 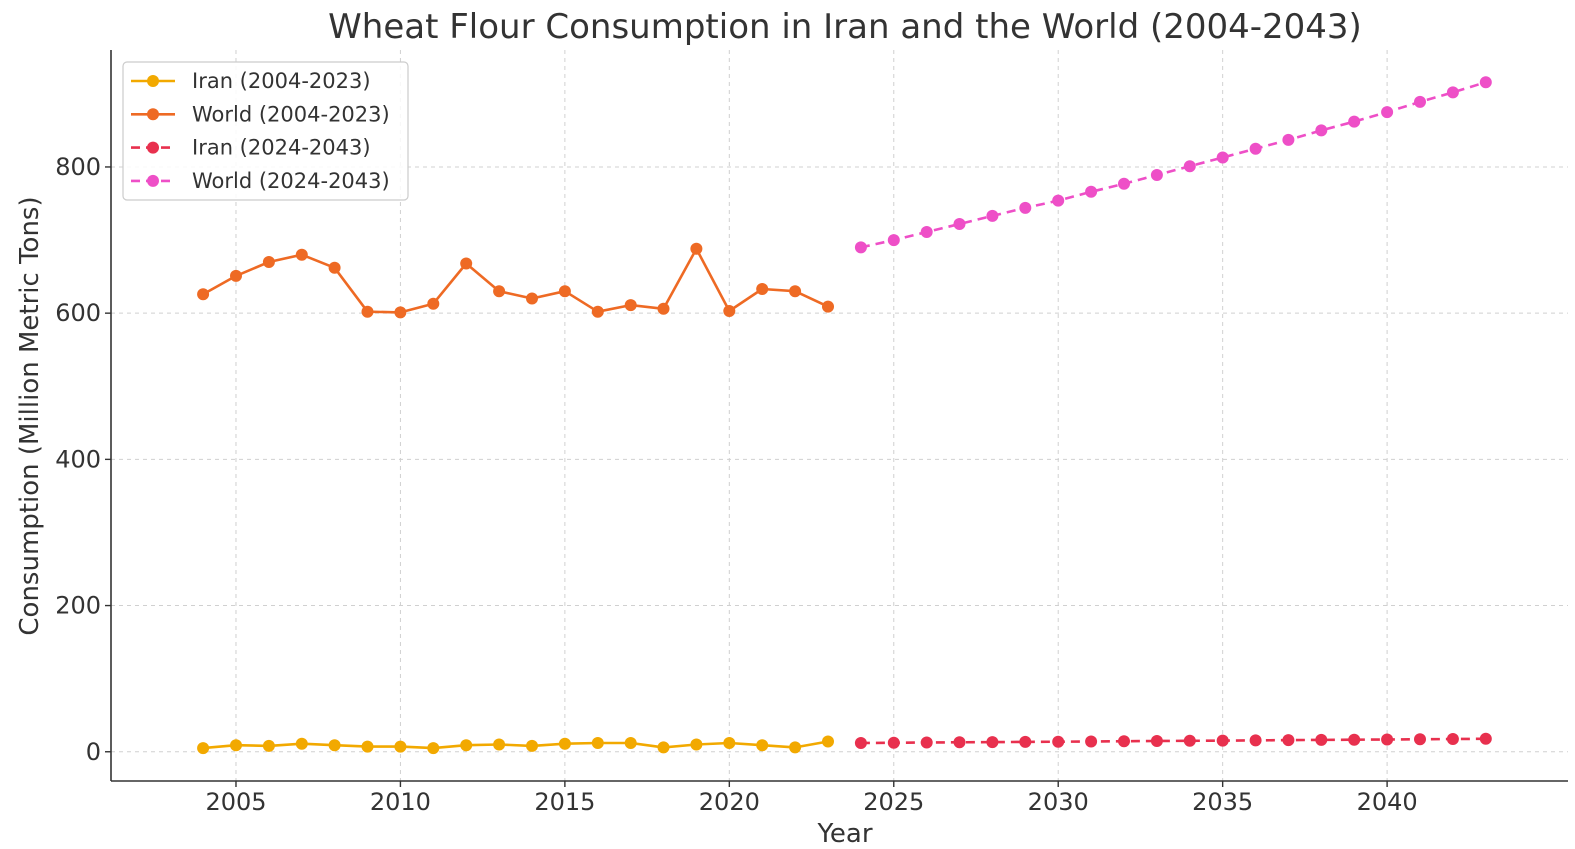 I want to click on x-tick-label: 2015, so click(x=564, y=802).